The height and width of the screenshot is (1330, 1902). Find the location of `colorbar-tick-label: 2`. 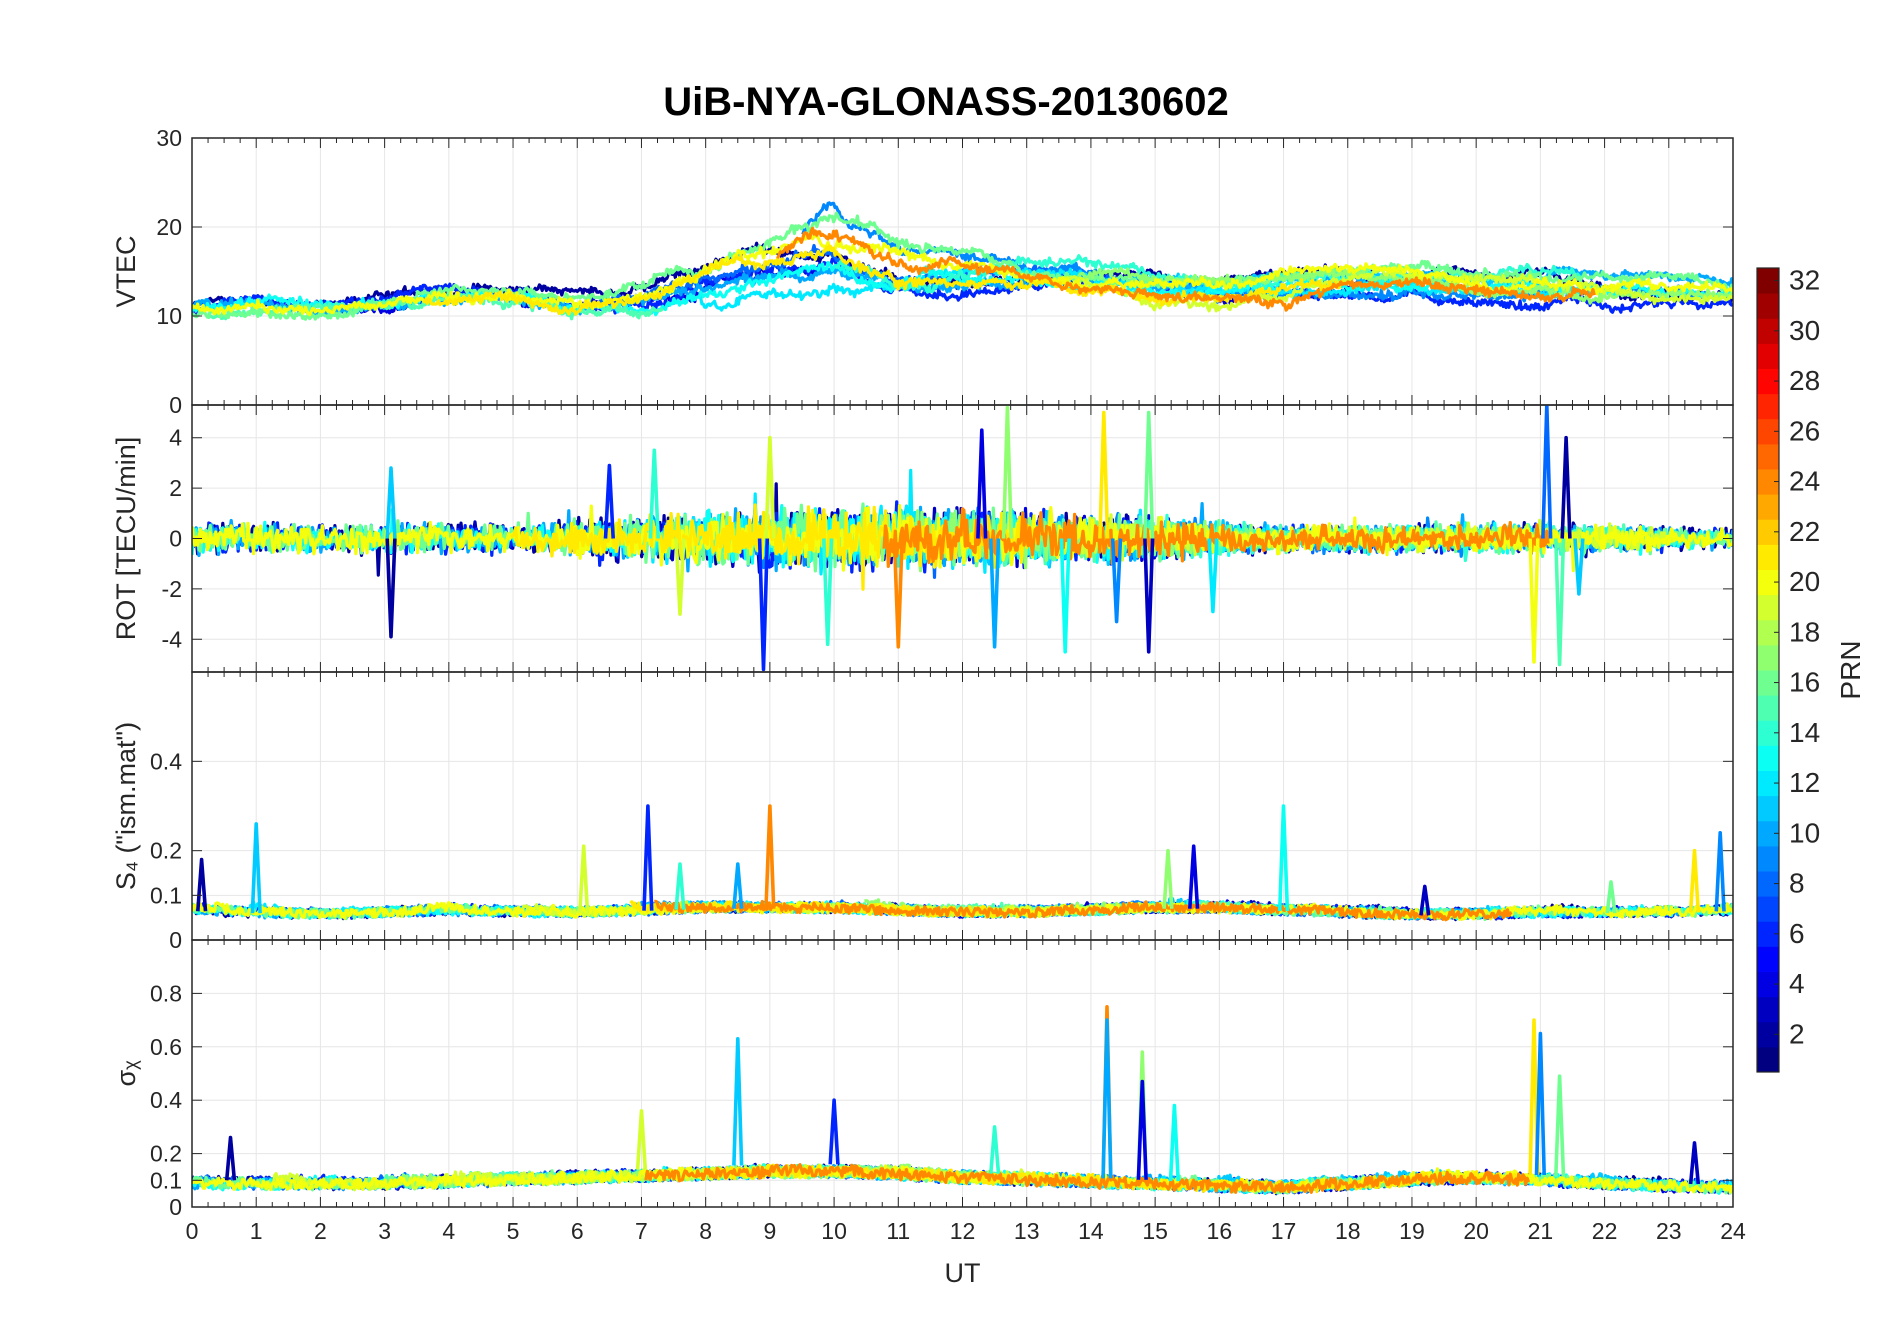

colorbar-tick-label: 2 is located at coordinates (1797, 1033).